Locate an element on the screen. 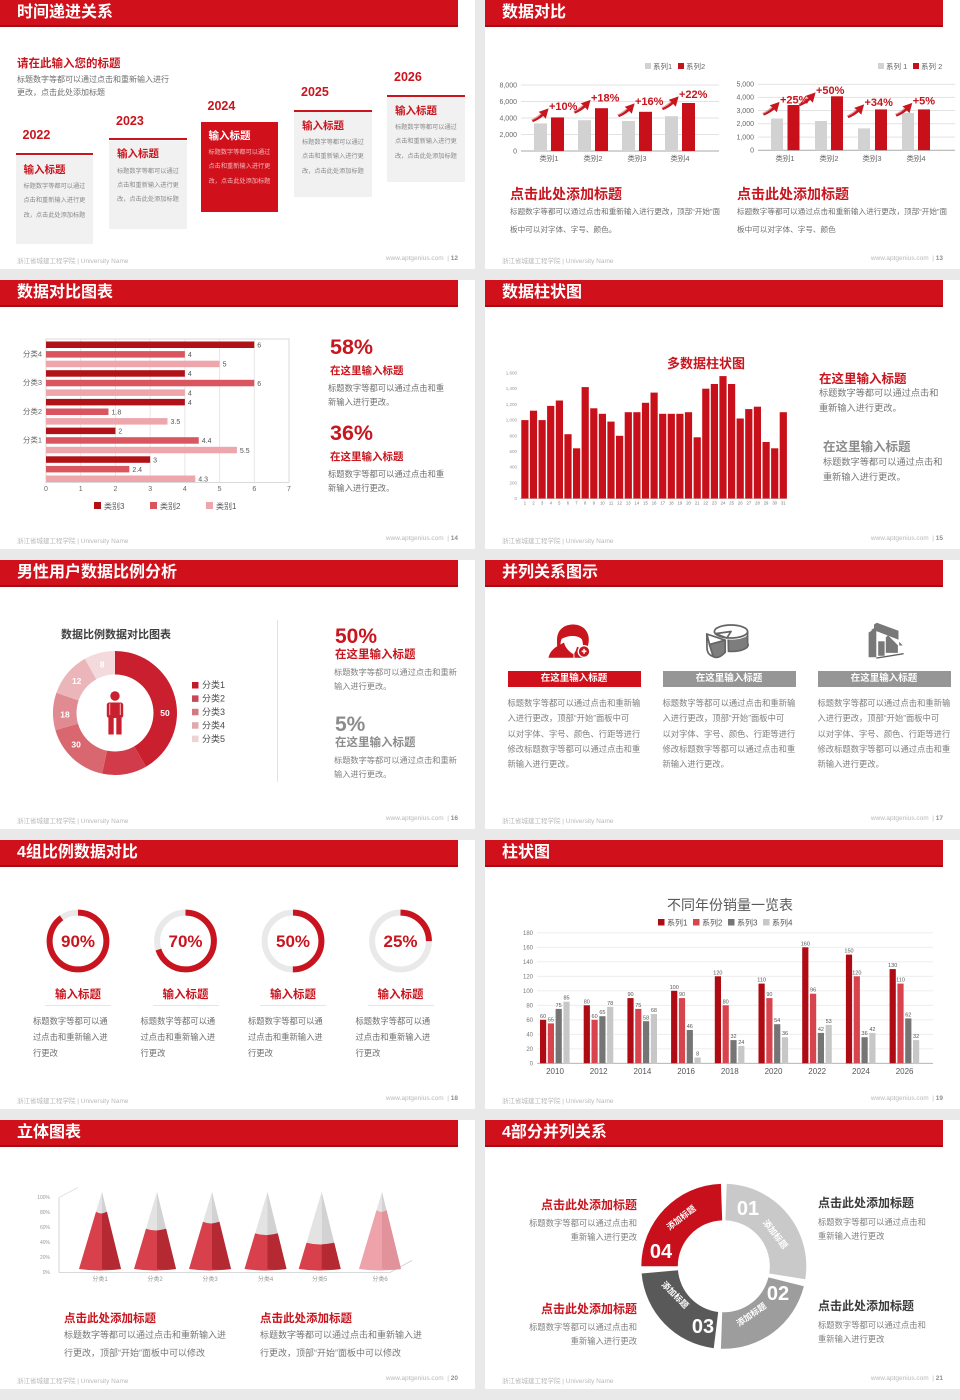 The width and height of the screenshot is (960, 1400). svg-text: 68 is located at coordinates (654, 1011).